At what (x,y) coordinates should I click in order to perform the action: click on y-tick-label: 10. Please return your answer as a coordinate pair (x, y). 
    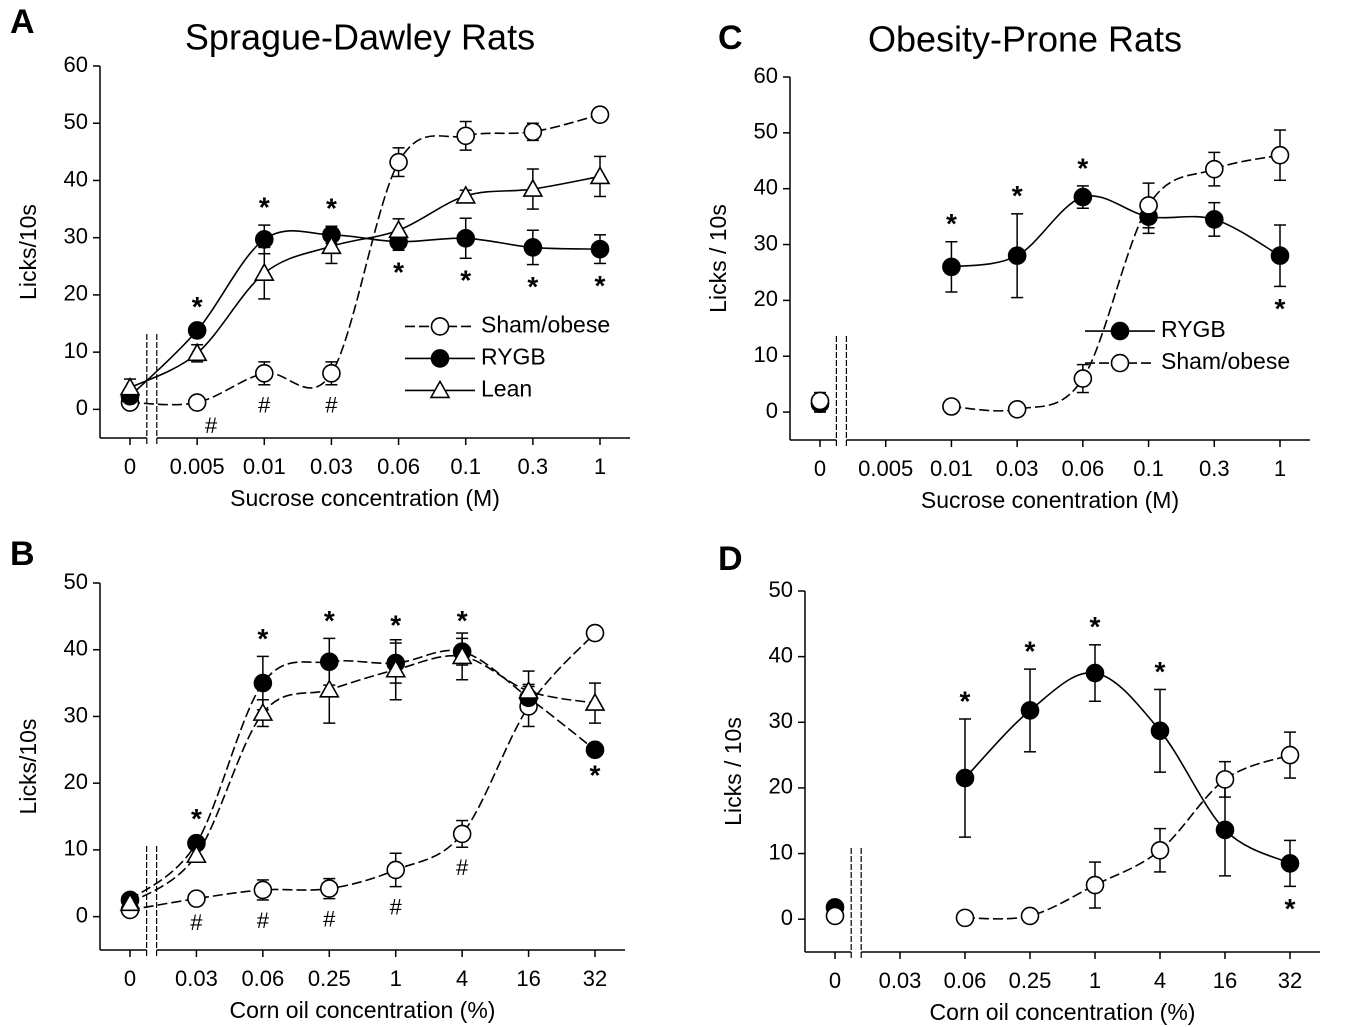
    Looking at the image, I should click on (766, 354).